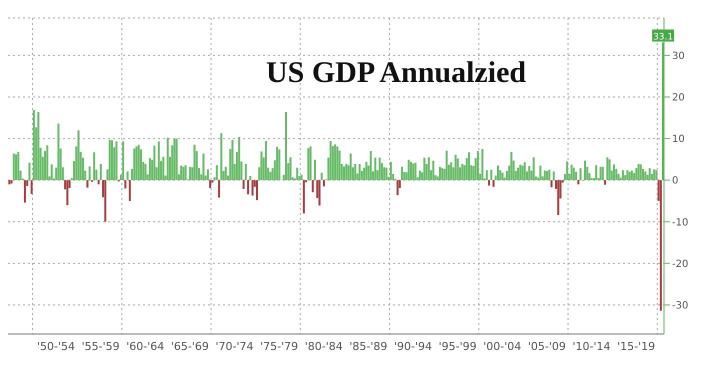  Describe the element at coordinates (591, 346) in the screenshot. I see `x-tick-label: '10-'14` at that location.